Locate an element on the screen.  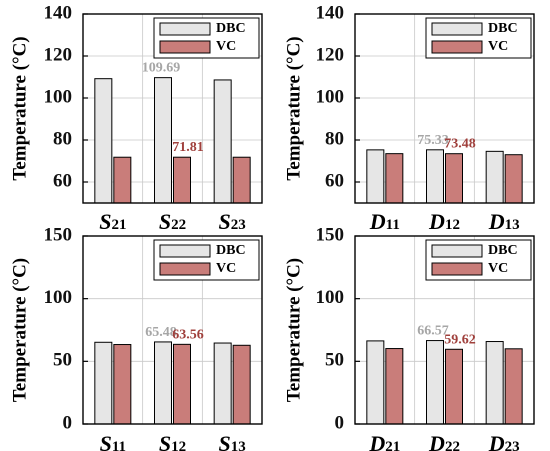
bar-vc-s23 is located at coordinates (241, 180).